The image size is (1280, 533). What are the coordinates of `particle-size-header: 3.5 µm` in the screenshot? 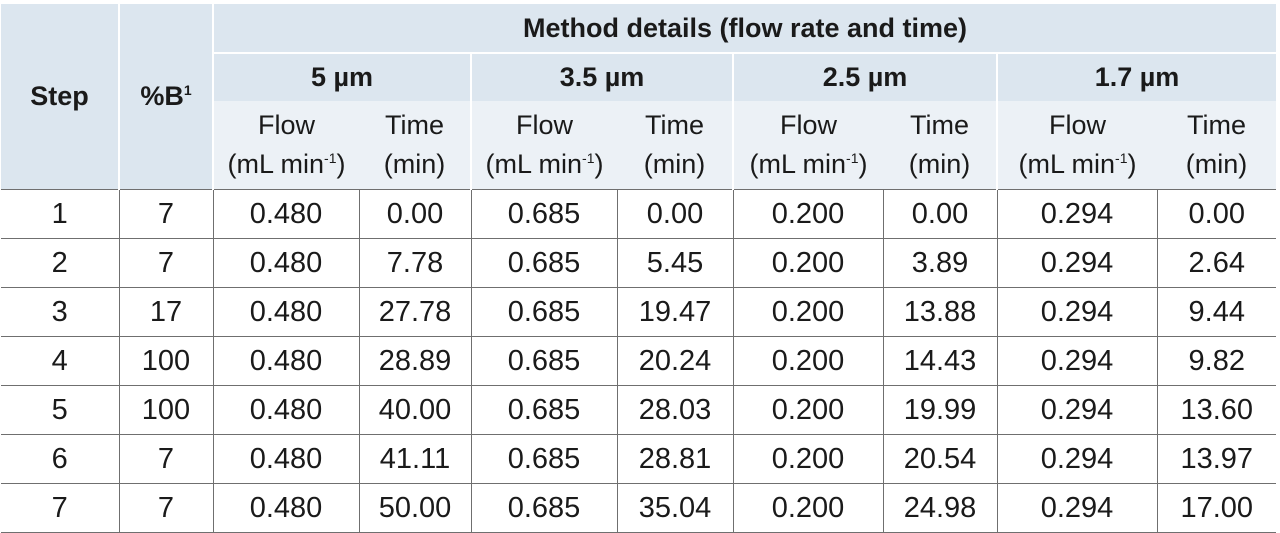 It's located at (602, 77).